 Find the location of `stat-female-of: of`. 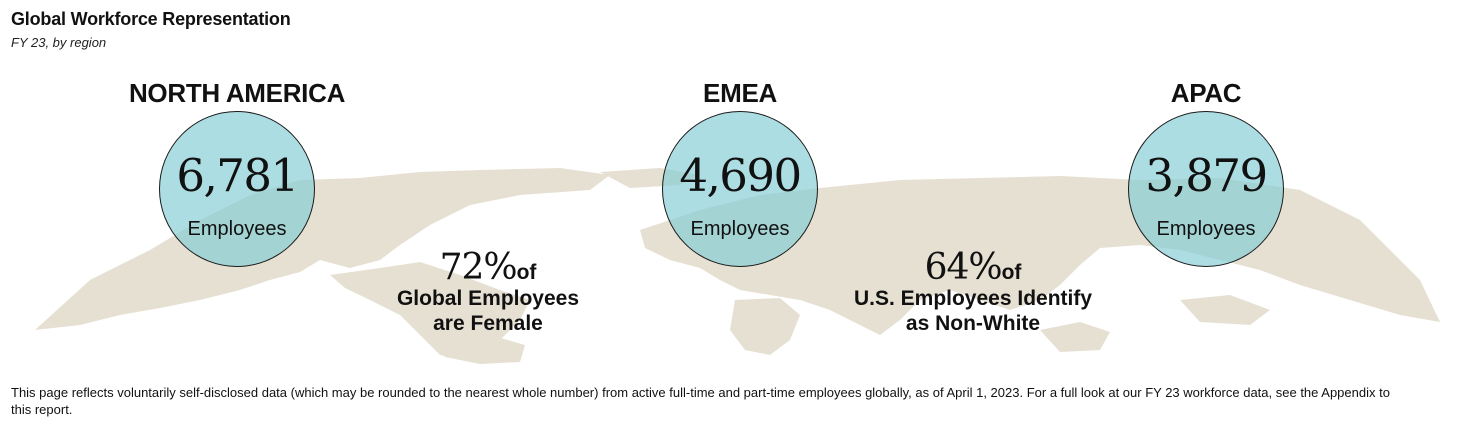

stat-female-of: of is located at coordinates (526, 272).